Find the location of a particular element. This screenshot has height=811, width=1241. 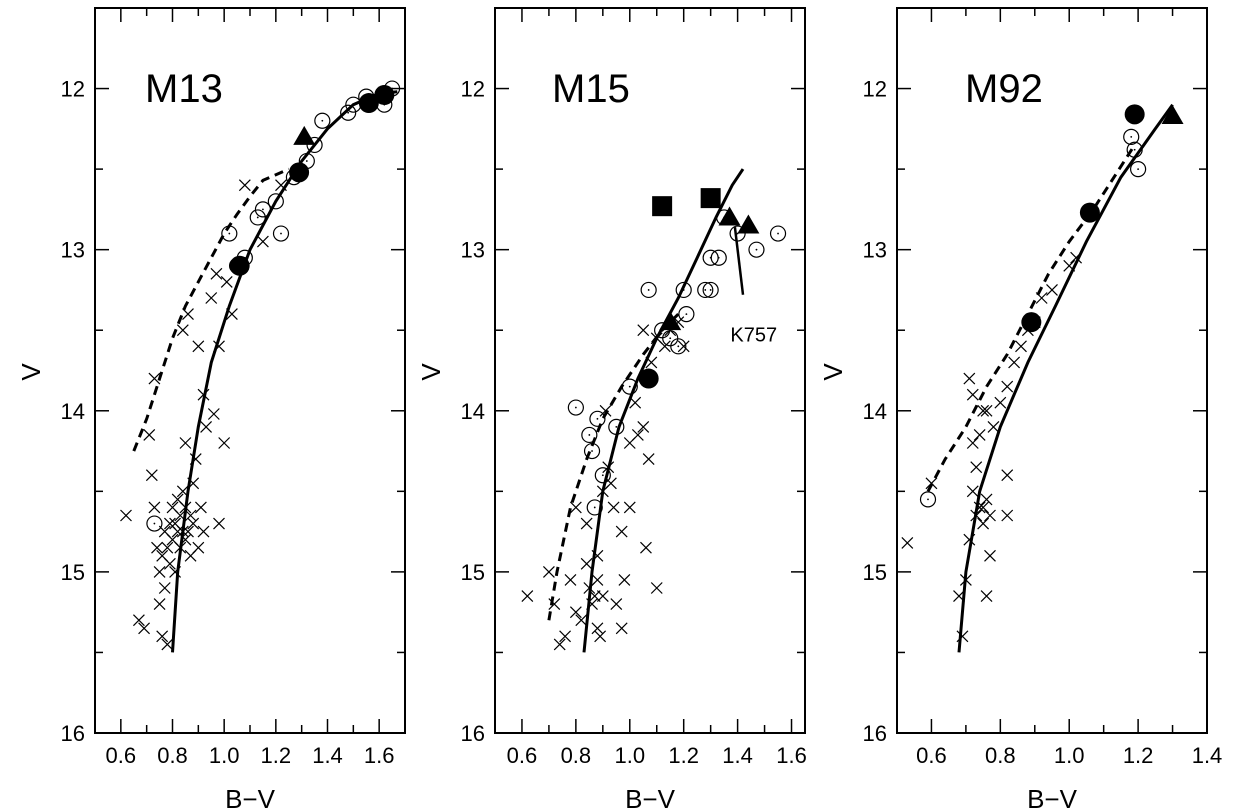

annotation-line is located at coordinates (739, 260).